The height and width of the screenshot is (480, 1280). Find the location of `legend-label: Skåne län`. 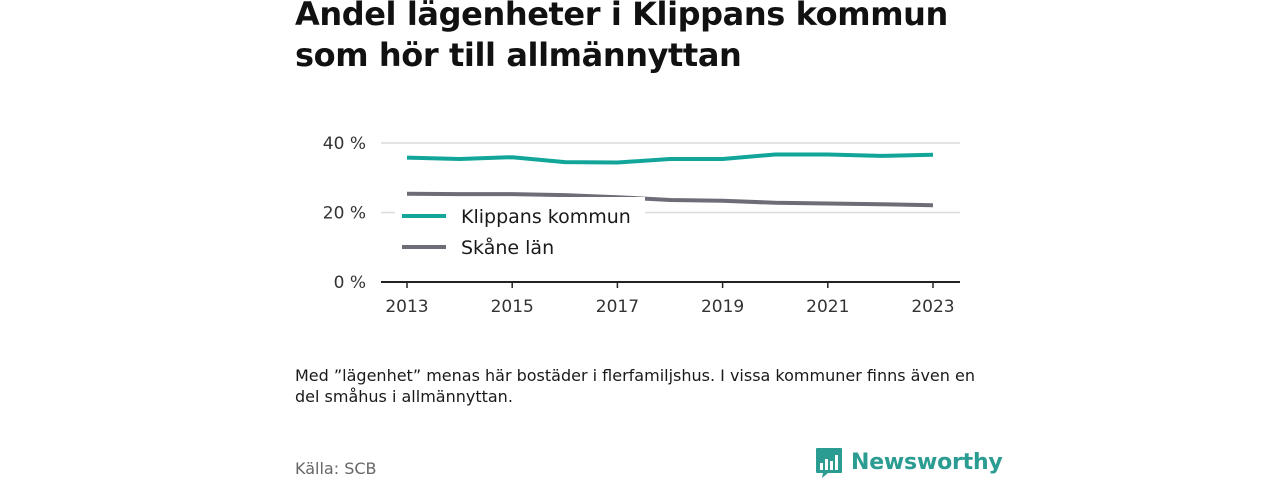

legend-label: Skåne län is located at coordinates (507, 247).